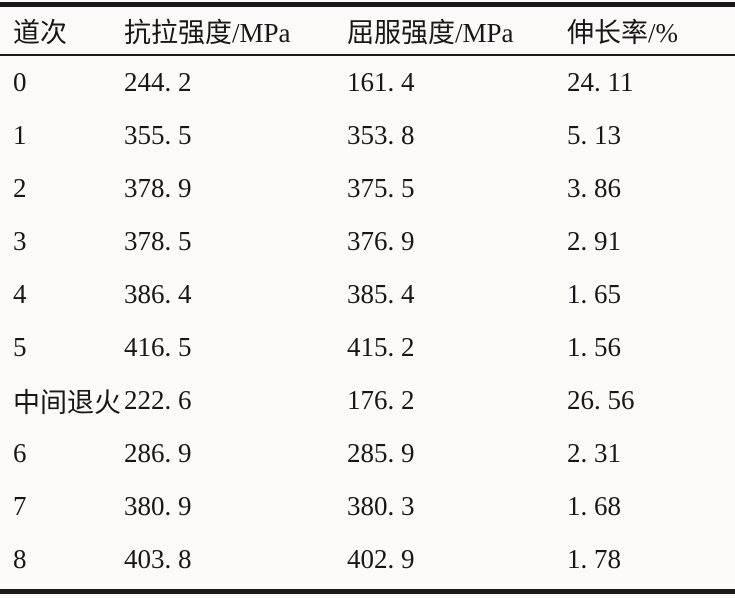 The width and height of the screenshot is (735, 598). I want to click on cell-elongation: 1. 68, so click(594, 506).